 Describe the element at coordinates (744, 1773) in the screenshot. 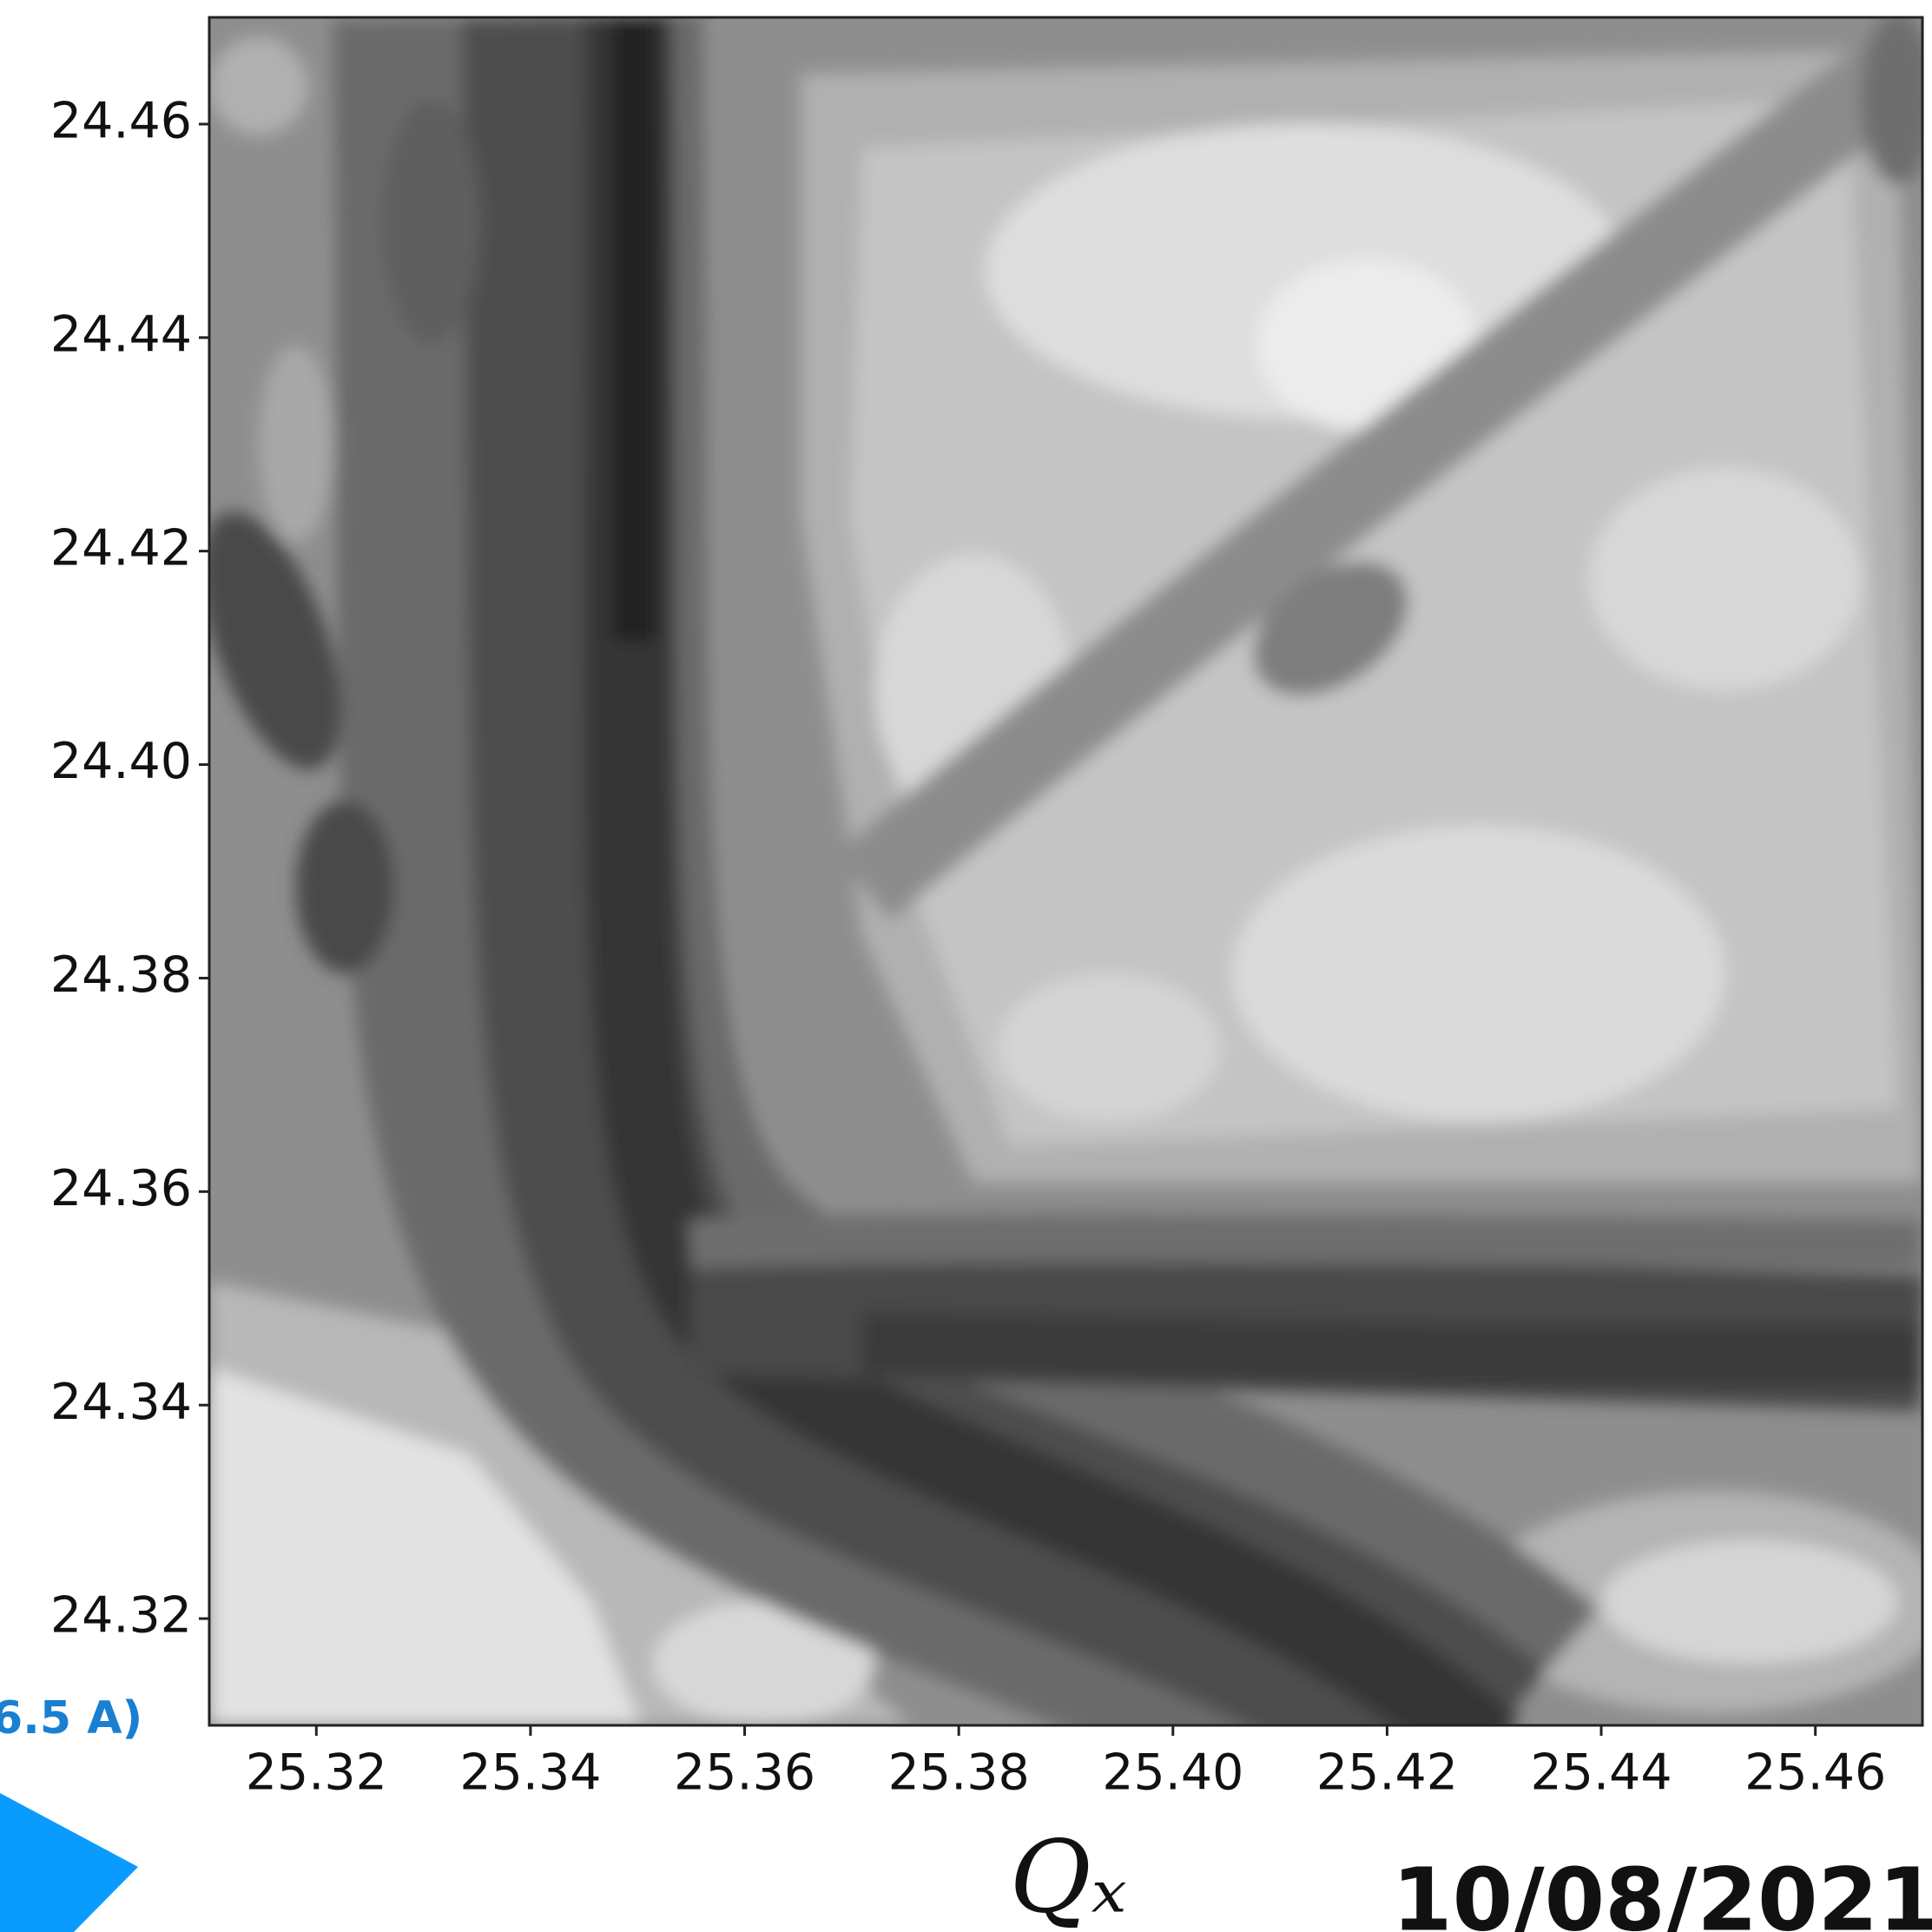

I see `x-tick-label: 25.36` at that location.